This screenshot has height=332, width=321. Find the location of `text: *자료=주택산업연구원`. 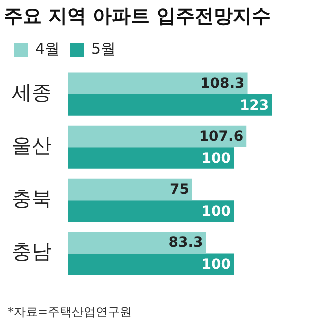

text: *자료=주택산업연구원 is located at coordinates (70, 312).